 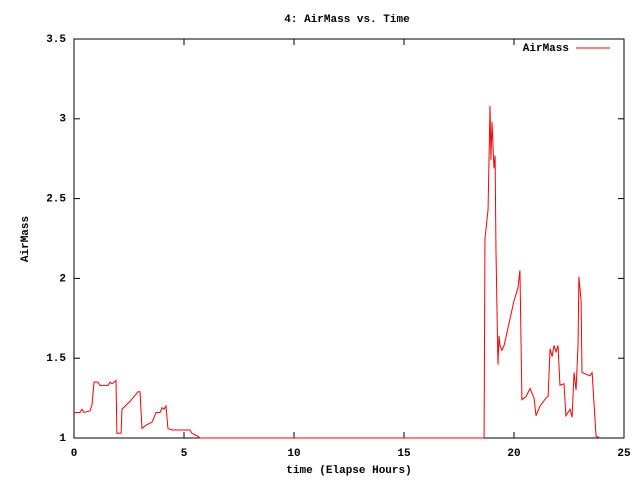 What do you see at coordinates (546, 49) in the screenshot?
I see `legend-label: AirMass` at bounding box center [546, 49].